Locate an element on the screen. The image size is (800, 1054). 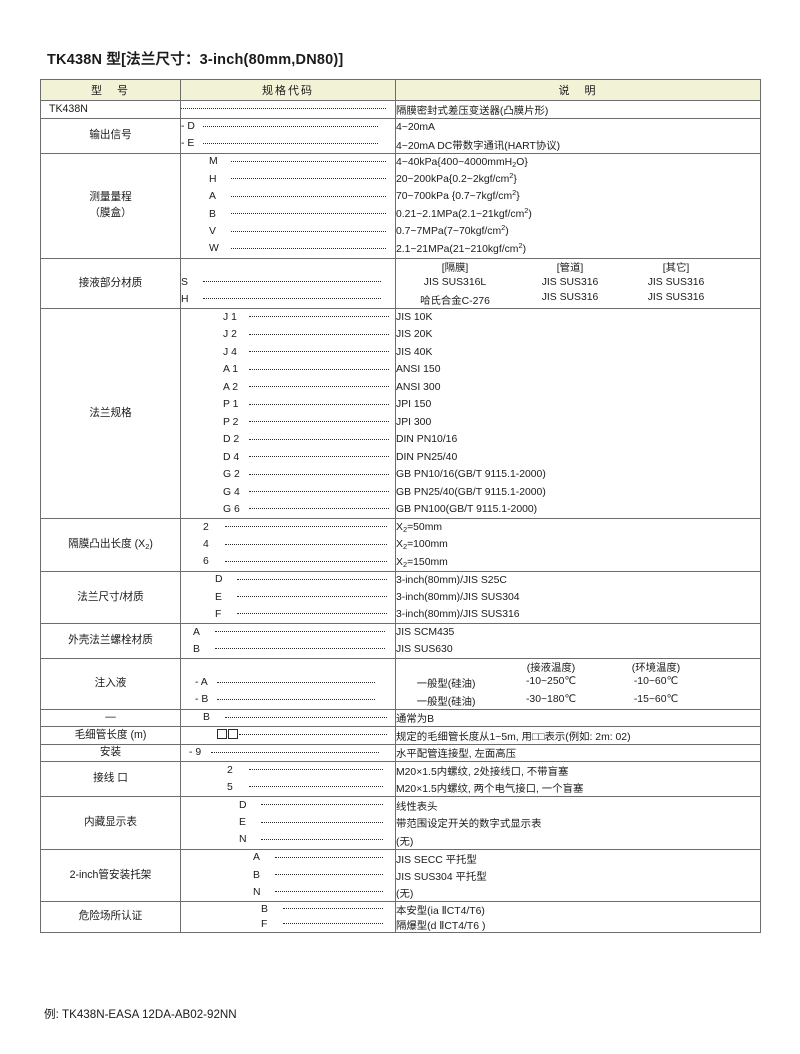
code-text: 6 is located at coordinates (206, 562).